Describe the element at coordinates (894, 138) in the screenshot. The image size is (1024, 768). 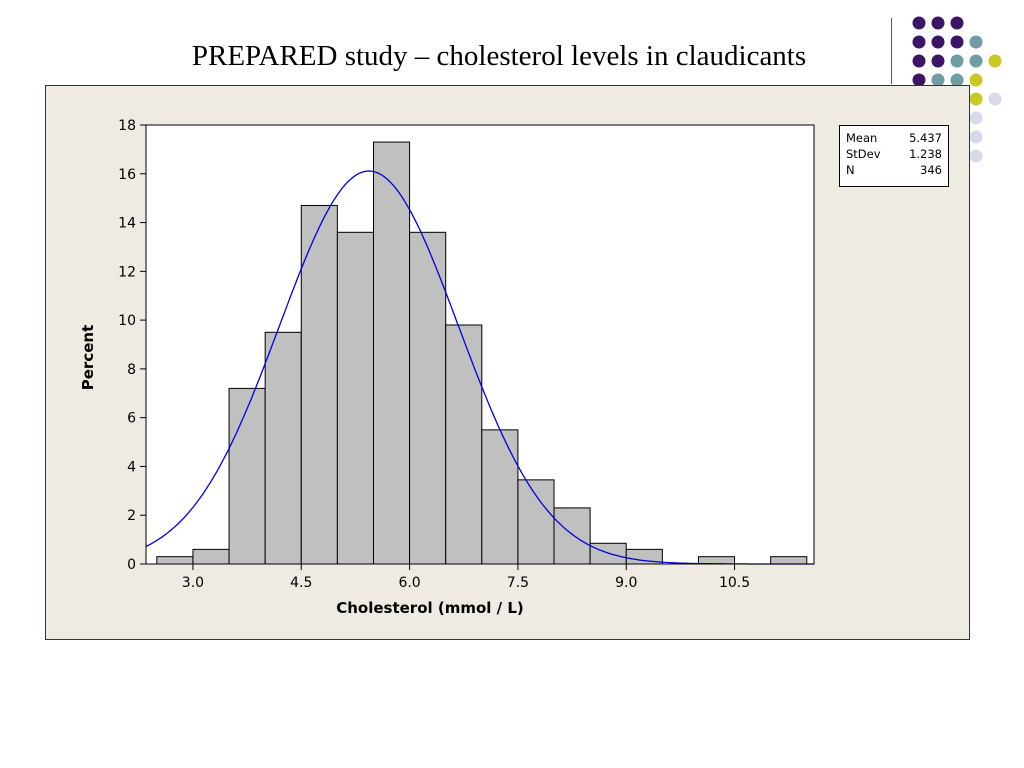
I see `stats-row-mean: Mean 5.437` at that location.